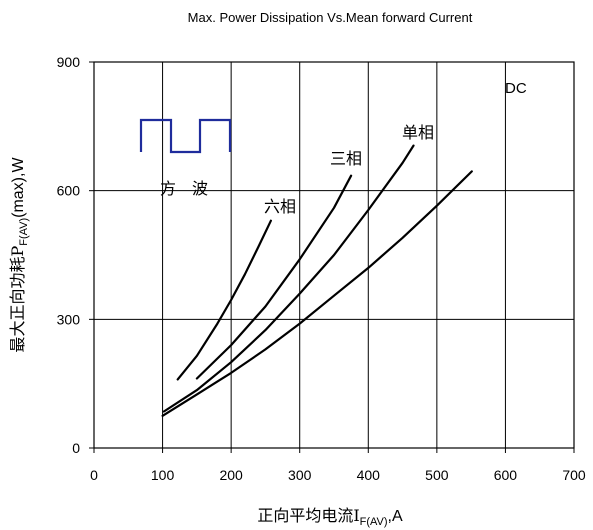 The width and height of the screenshot is (593, 530). What do you see at coordinates (185, 136) in the screenshot?
I see `square-wave-icon` at bounding box center [185, 136].